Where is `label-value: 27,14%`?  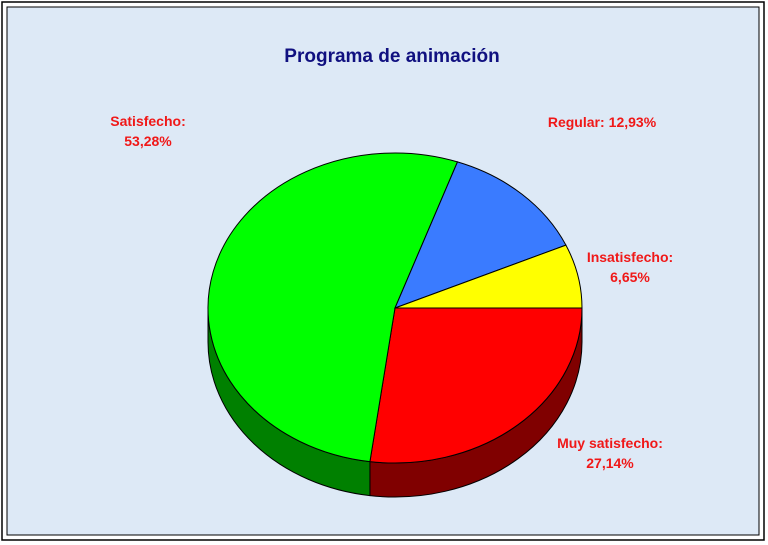
label-value: 27,14% is located at coordinates (610, 463).